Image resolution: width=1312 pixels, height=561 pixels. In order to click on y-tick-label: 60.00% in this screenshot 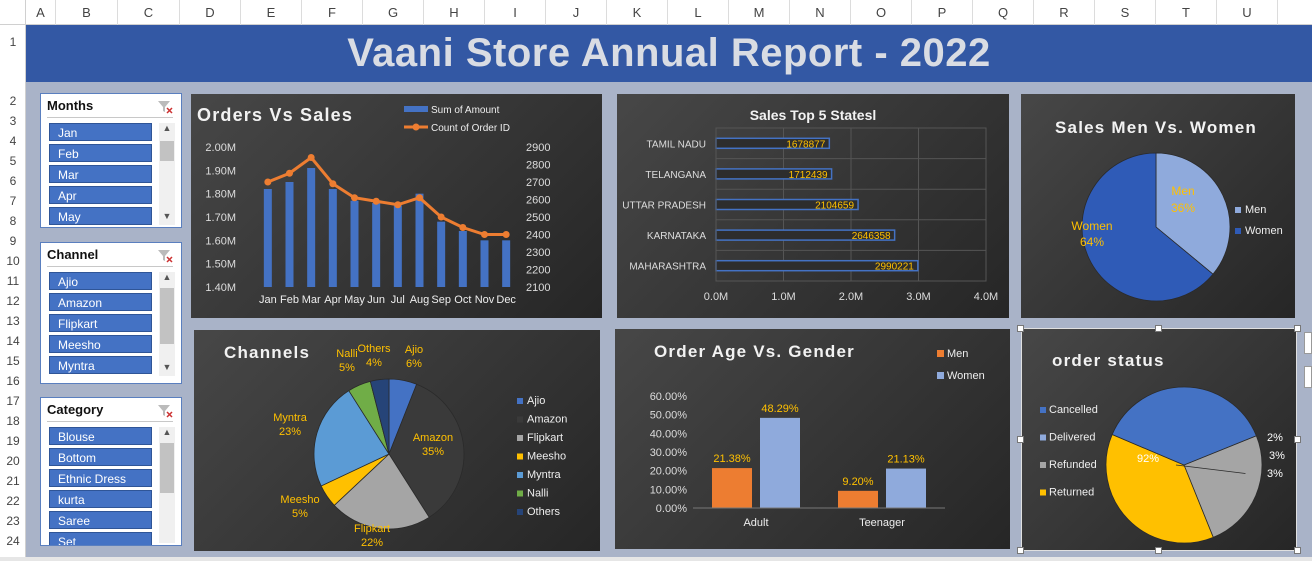, I will do `click(669, 397)`.